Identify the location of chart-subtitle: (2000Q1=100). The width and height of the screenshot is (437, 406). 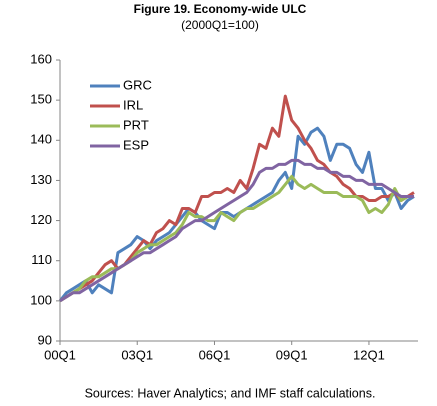
(220, 25).